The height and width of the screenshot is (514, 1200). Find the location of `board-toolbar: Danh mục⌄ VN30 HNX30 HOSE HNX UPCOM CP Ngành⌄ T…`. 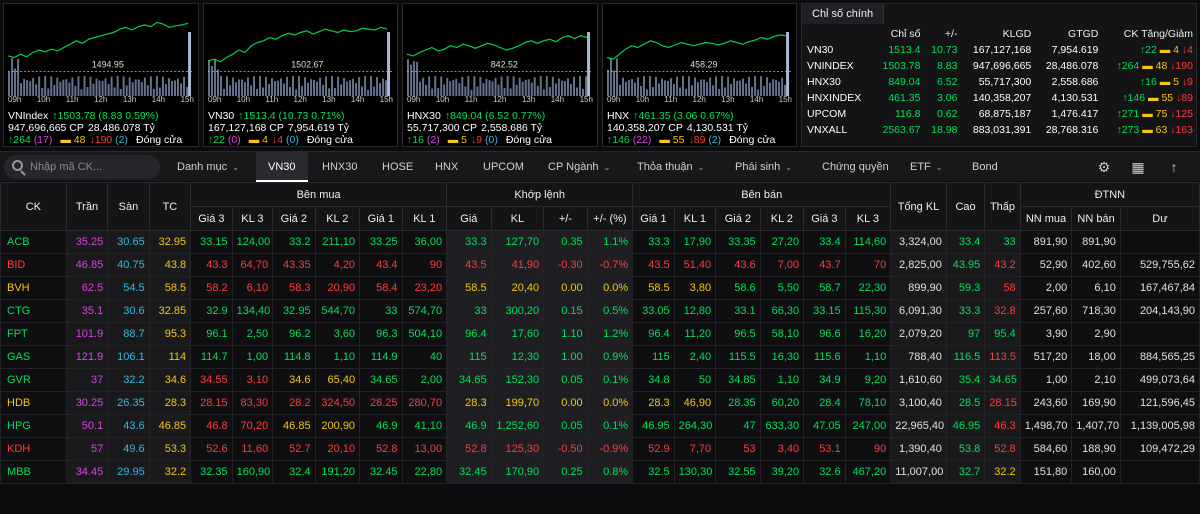

board-toolbar: Danh mục⌄ VN30 HNX30 HOSE HNX UPCOM CP Ngành⌄ T… is located at coordinates (600, 166).